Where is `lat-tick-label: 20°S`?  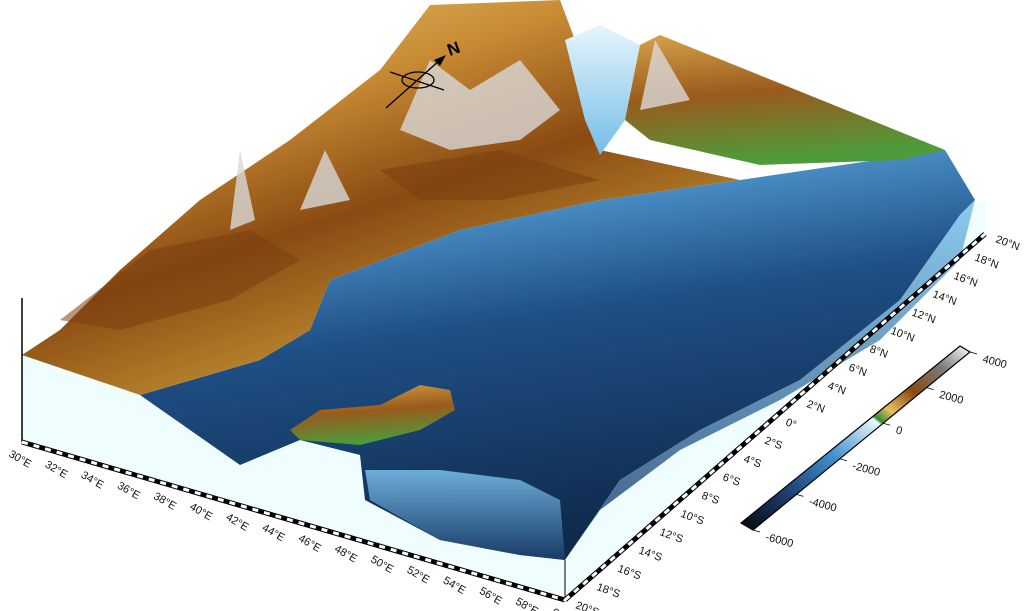
lat-tick-label: 20°S is located at coordinates (587, 605).